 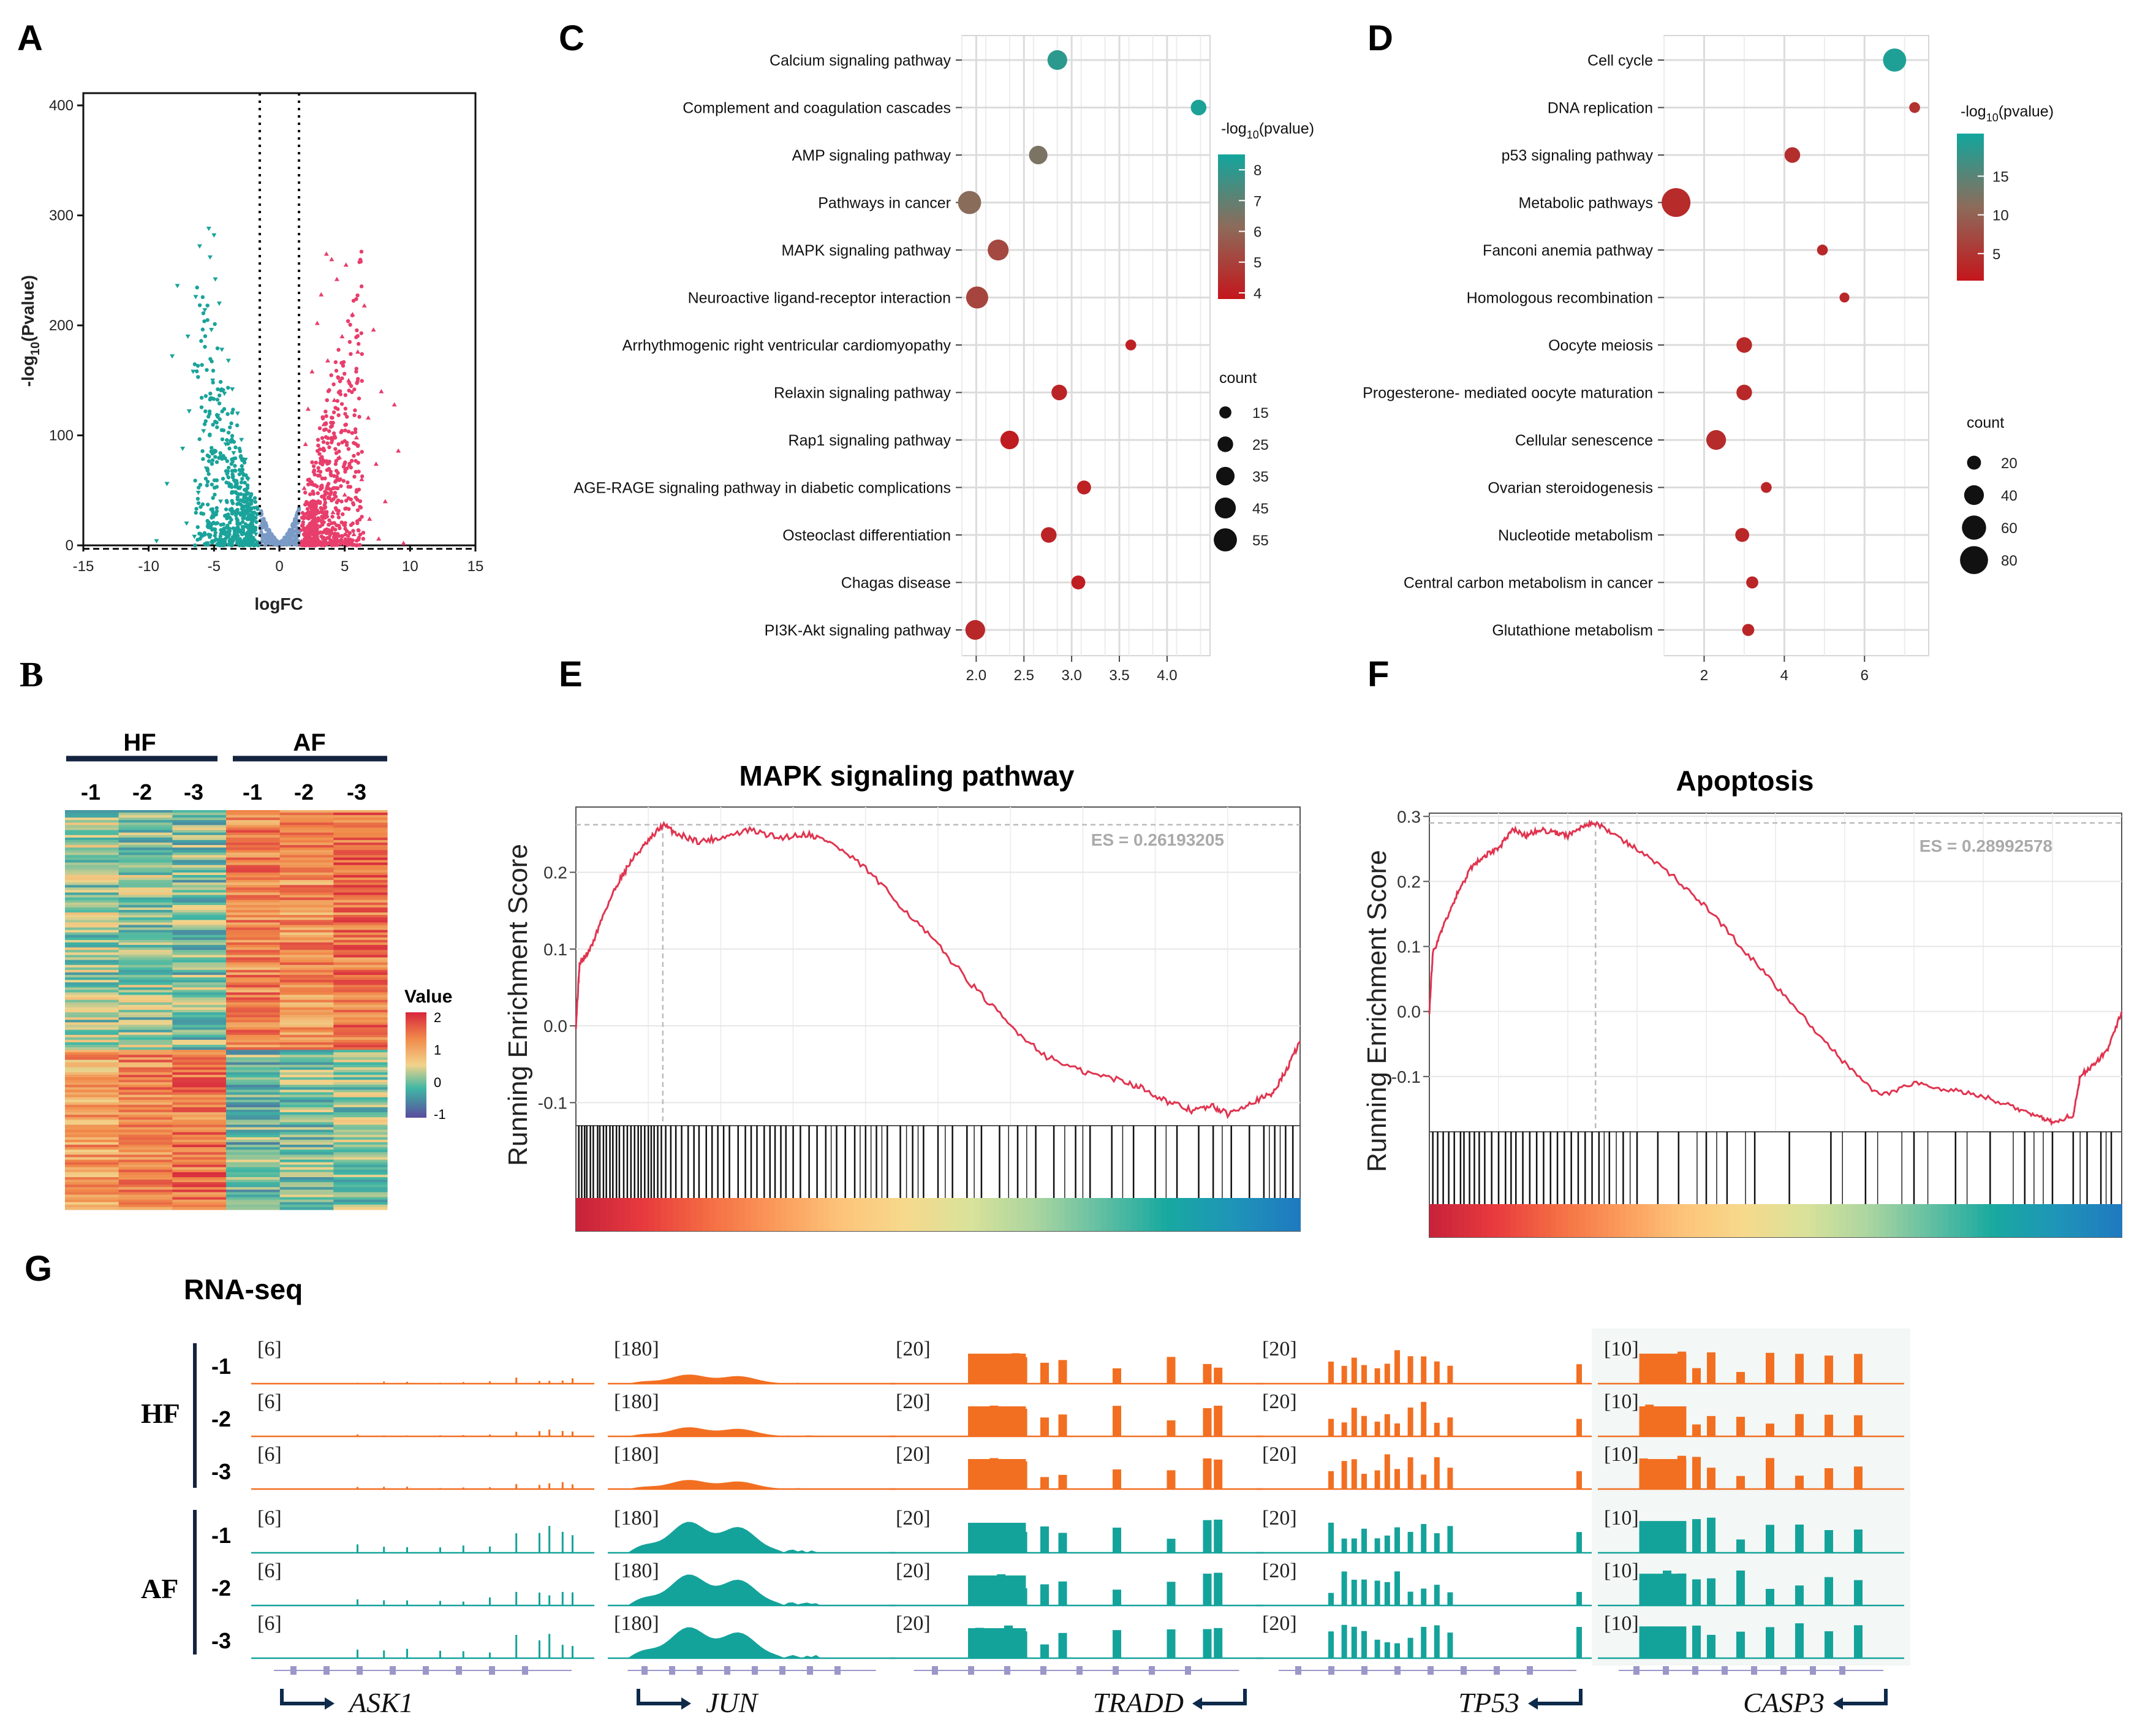 What do you see at coordinates (1167, 675) in the screenshot?
I see `dotplot-x-tick-label: 4.0` at bounding box center [1167, 675].